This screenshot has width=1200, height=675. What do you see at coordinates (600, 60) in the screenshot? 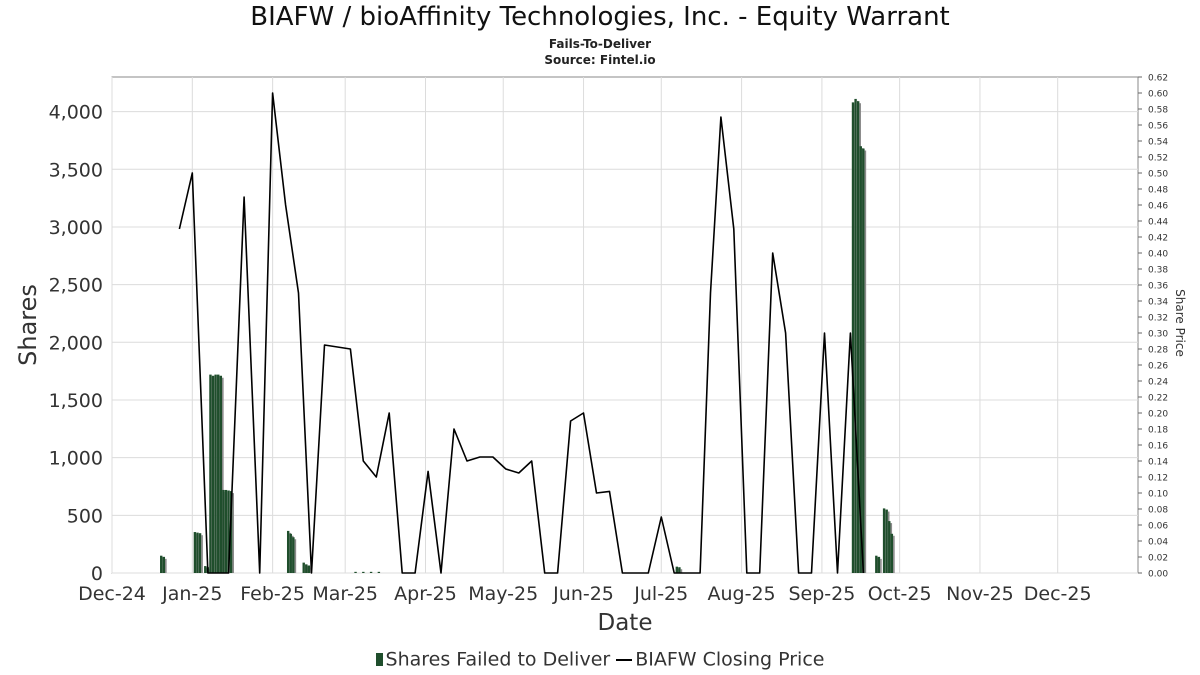
I see `chart-source: Source: Fintel.io` at bounding box center [600, 60].